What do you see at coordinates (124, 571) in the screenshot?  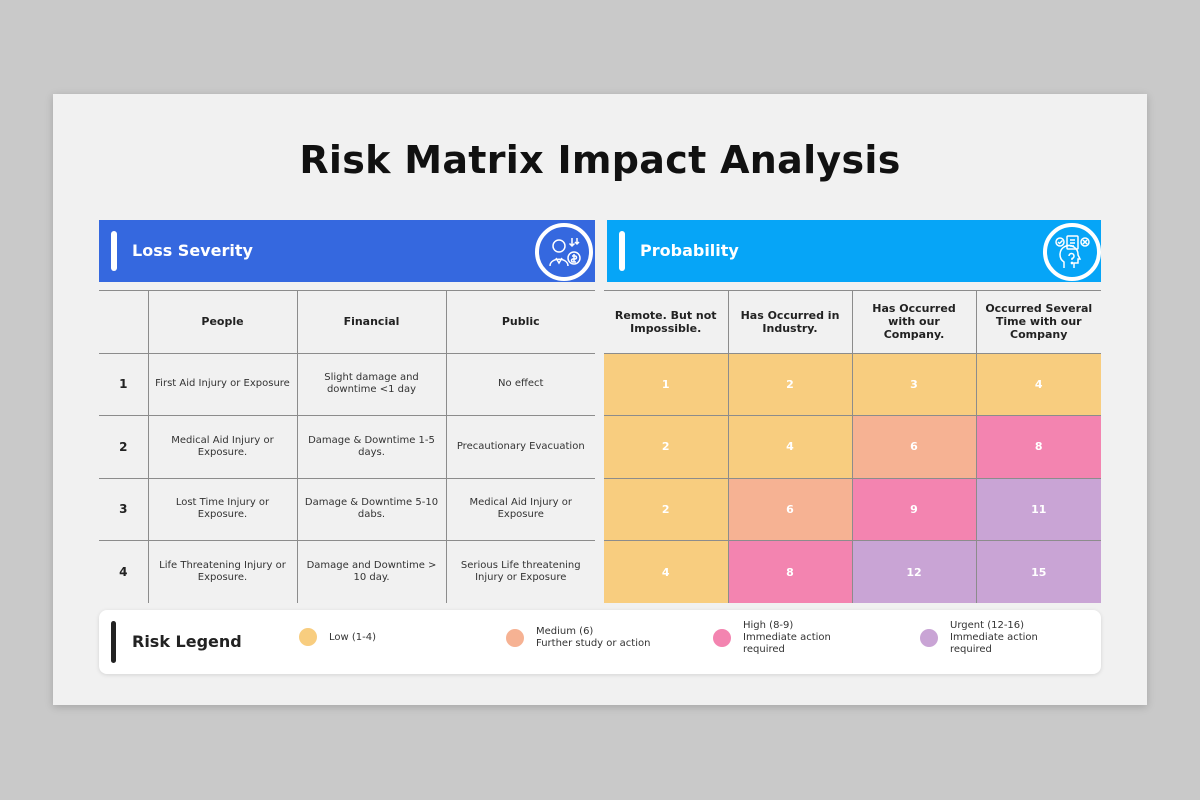 I see `row-level: 4` at bounding box center [124, 571].